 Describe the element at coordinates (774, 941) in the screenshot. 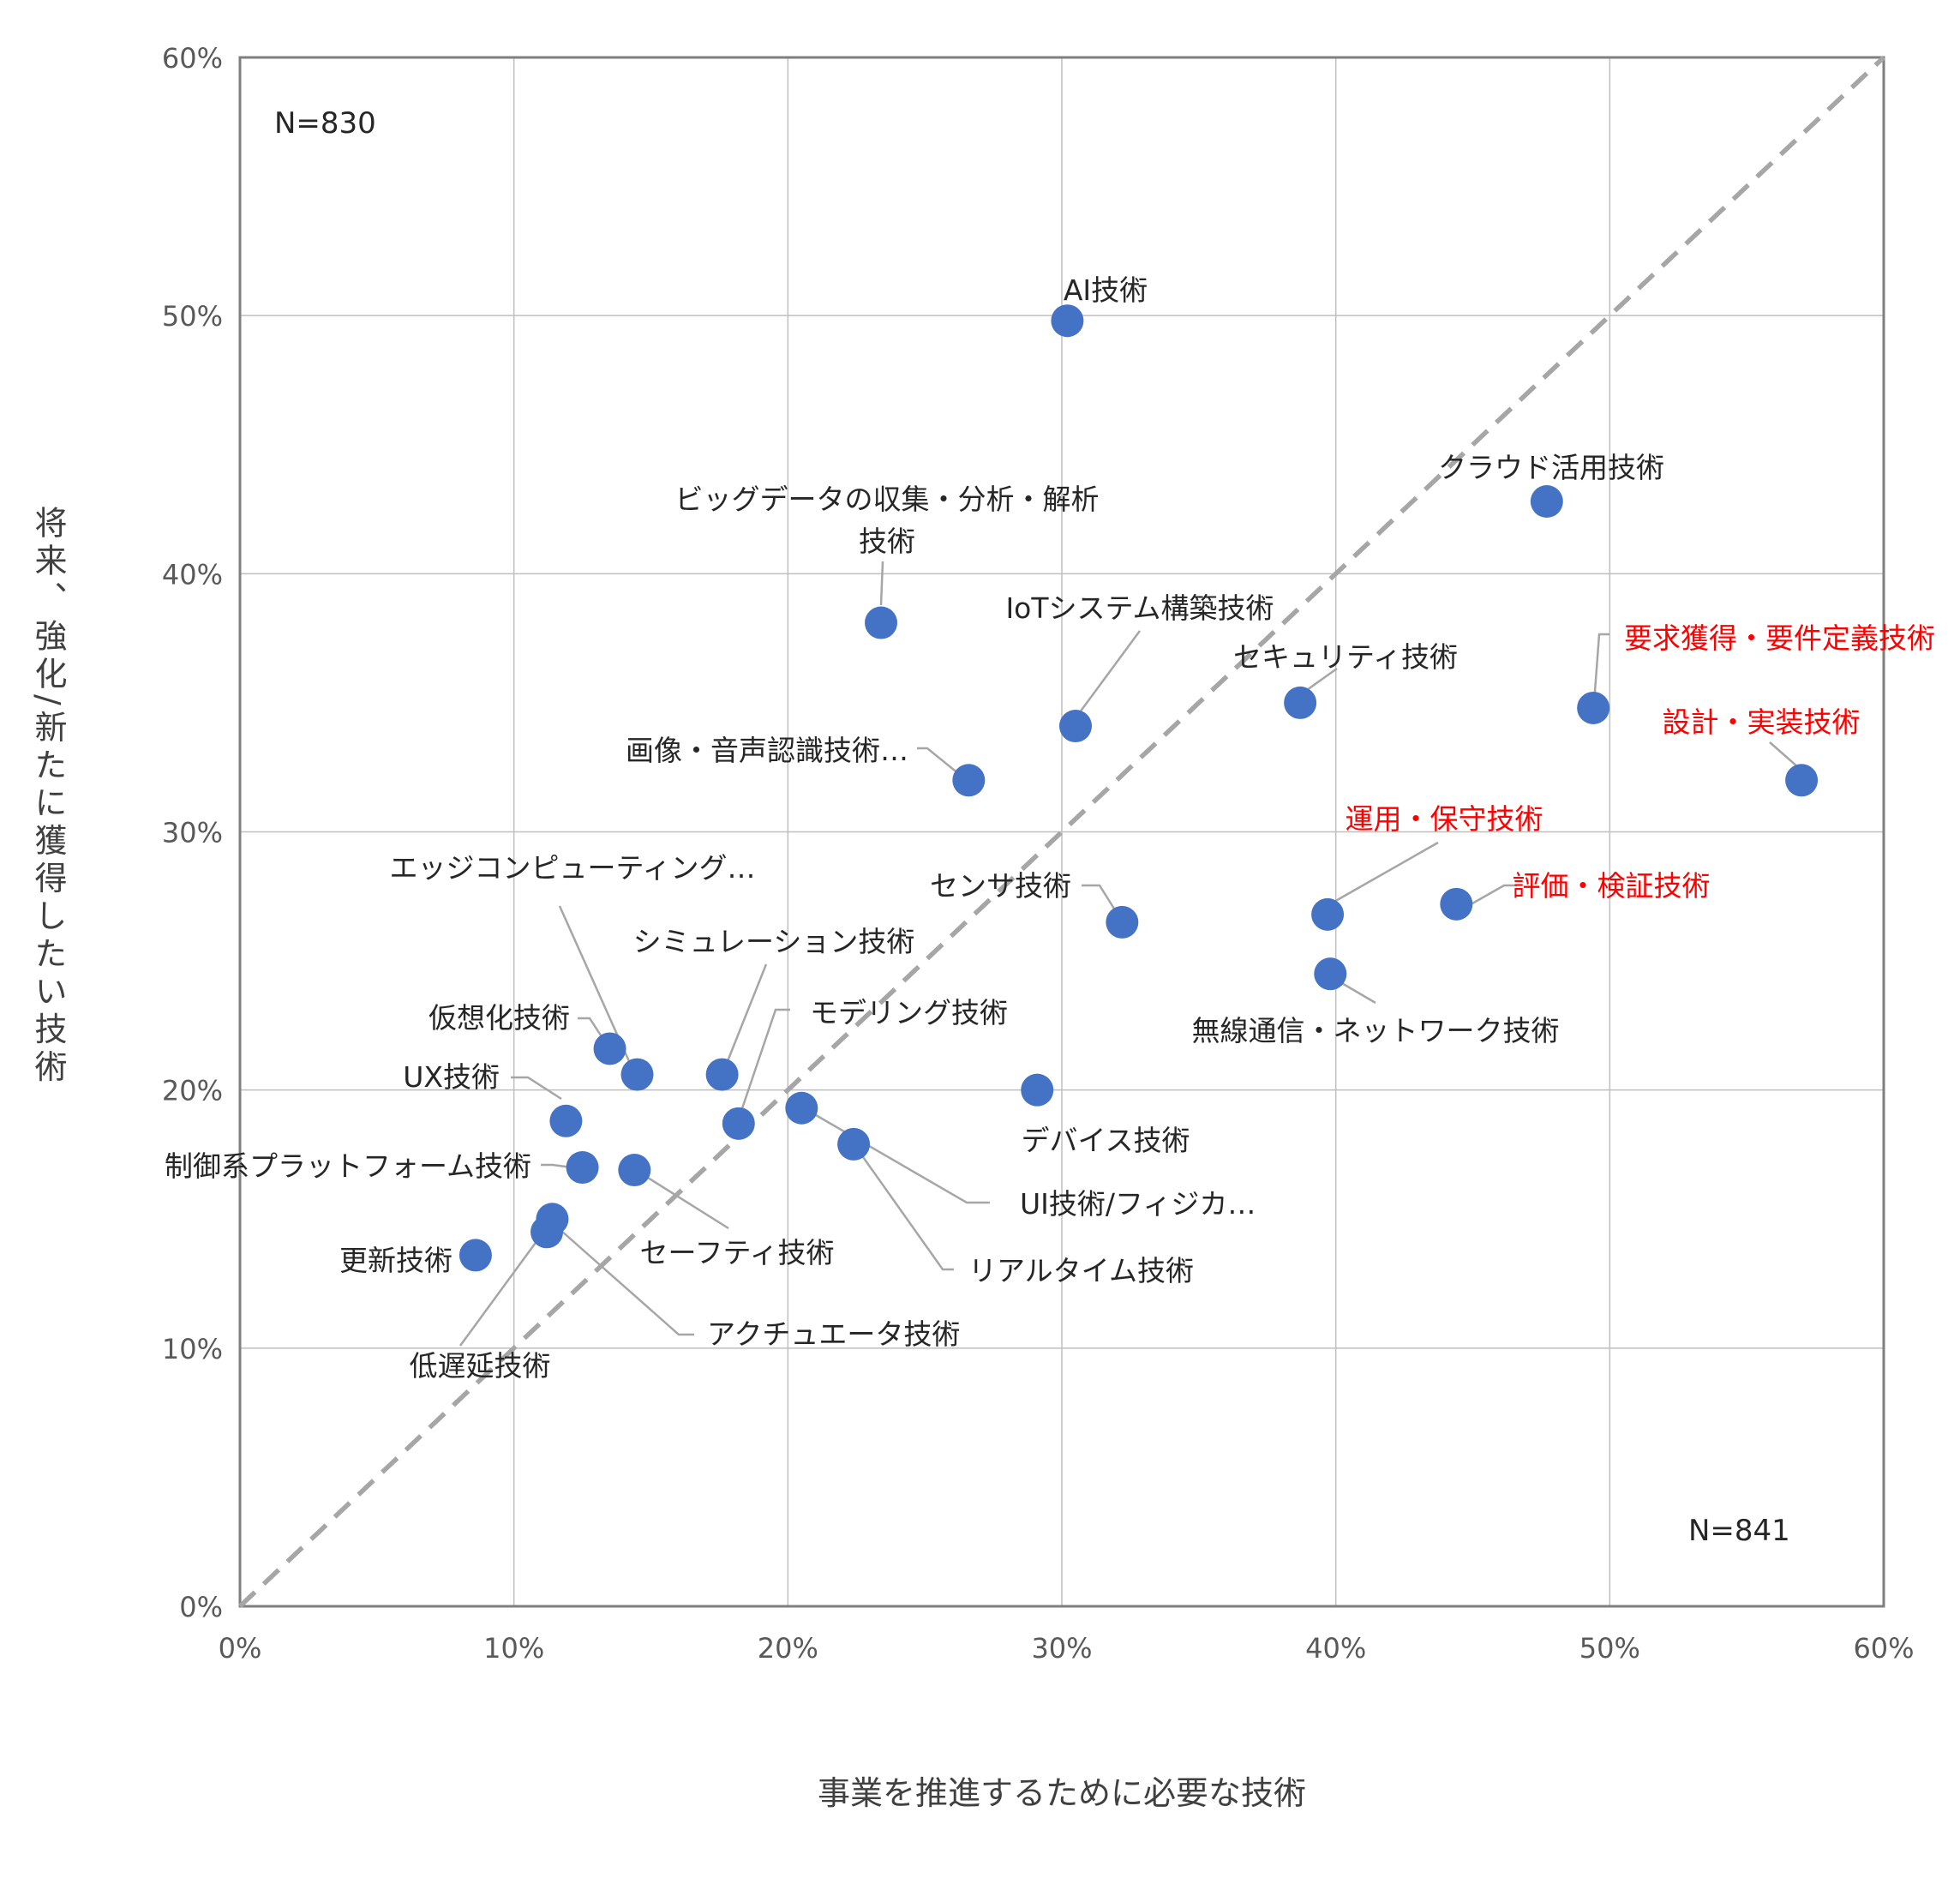

I see `data-label: シミュレーション技術` at that location.